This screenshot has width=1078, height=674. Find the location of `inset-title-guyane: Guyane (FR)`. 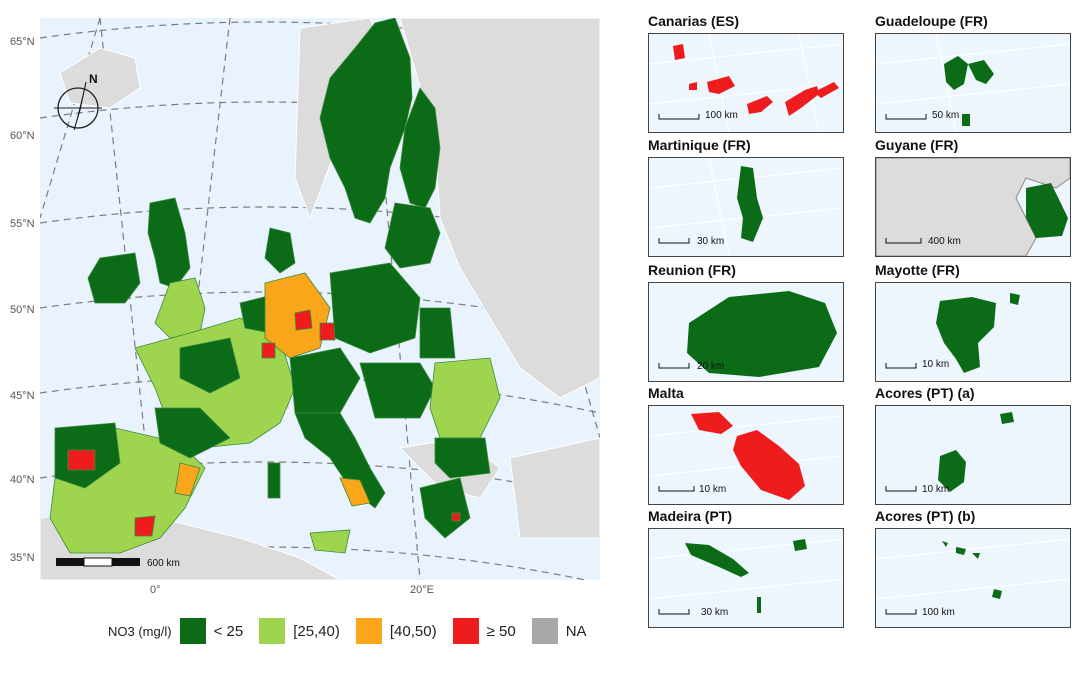

inset-title-guyane: Guyane (FR) is located at coordinates (917, 145).